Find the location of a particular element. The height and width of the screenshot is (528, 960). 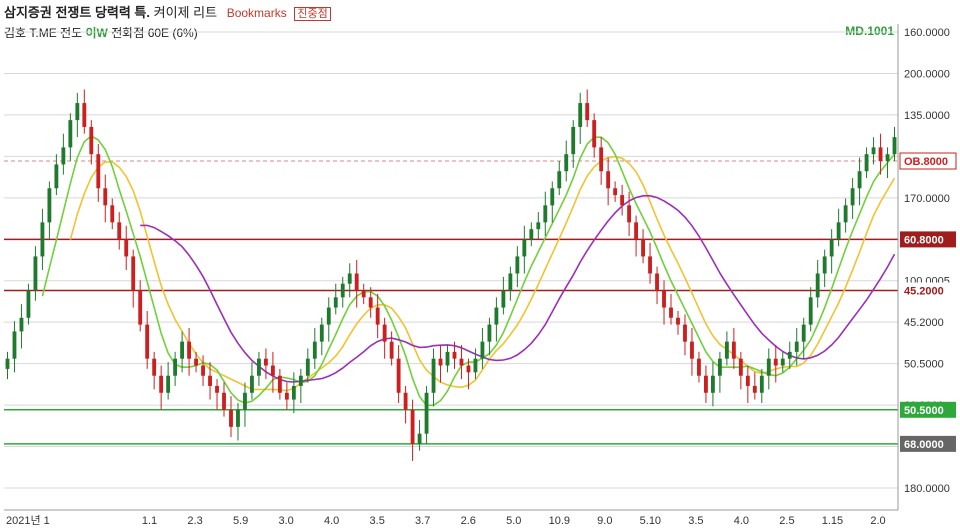

y-tick-label: 200.0000 is located at coordinates (927, 74).